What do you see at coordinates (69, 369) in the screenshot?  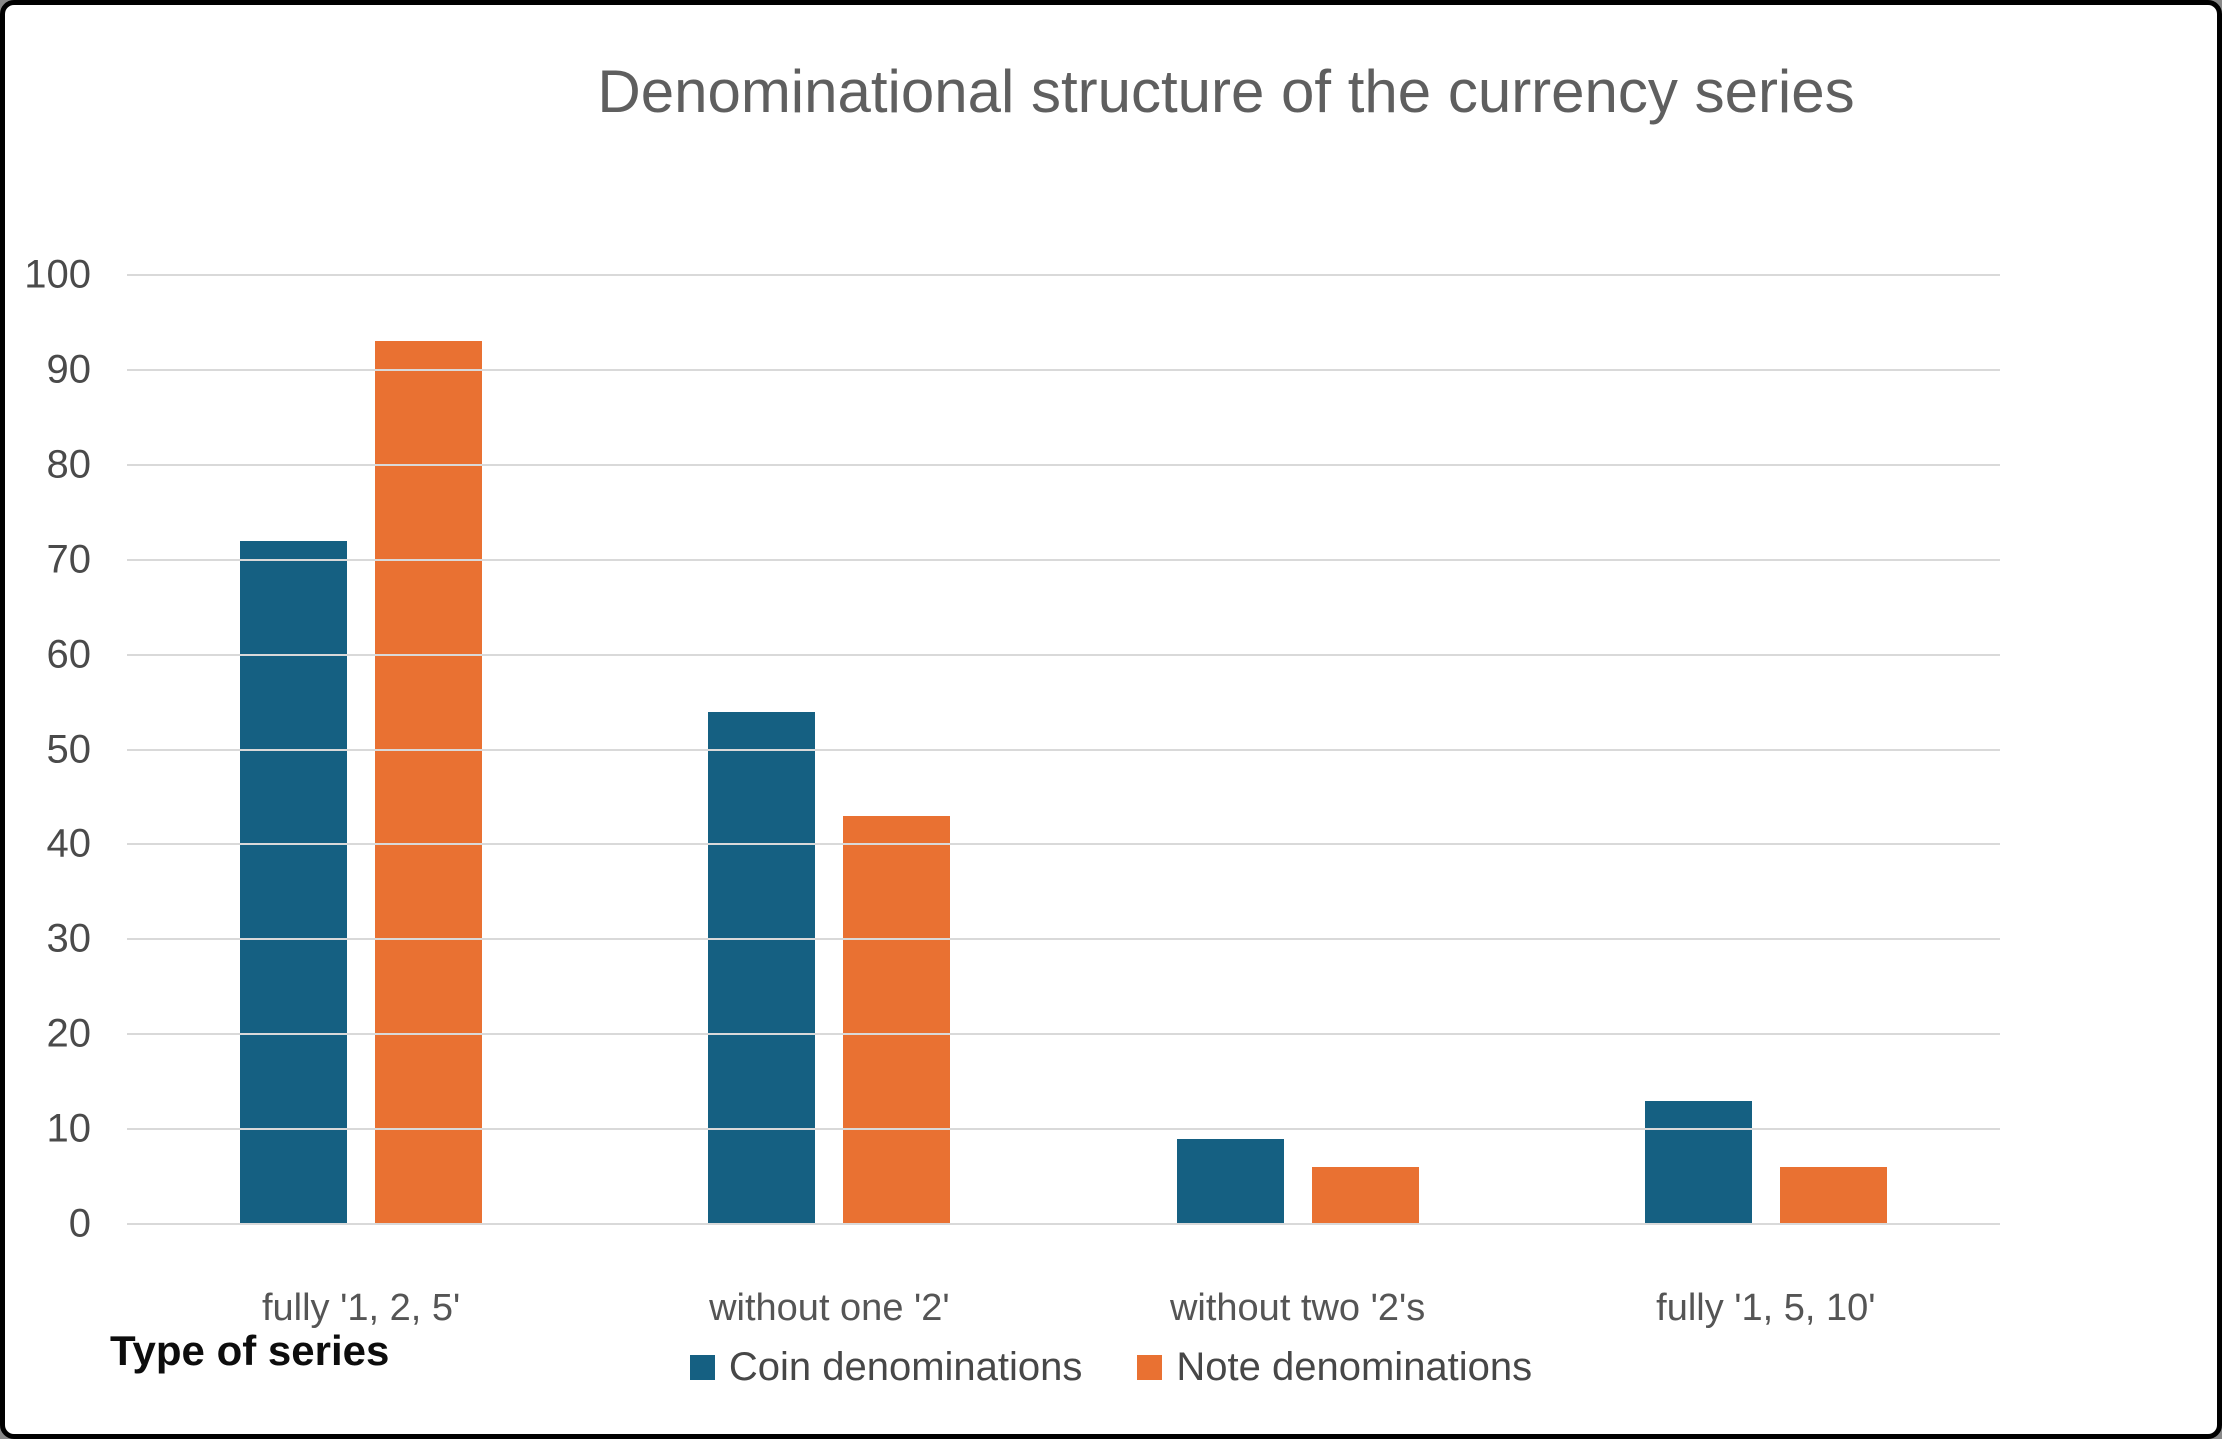 I see `y-tick-label: 90` at bounding box center [69, 369].